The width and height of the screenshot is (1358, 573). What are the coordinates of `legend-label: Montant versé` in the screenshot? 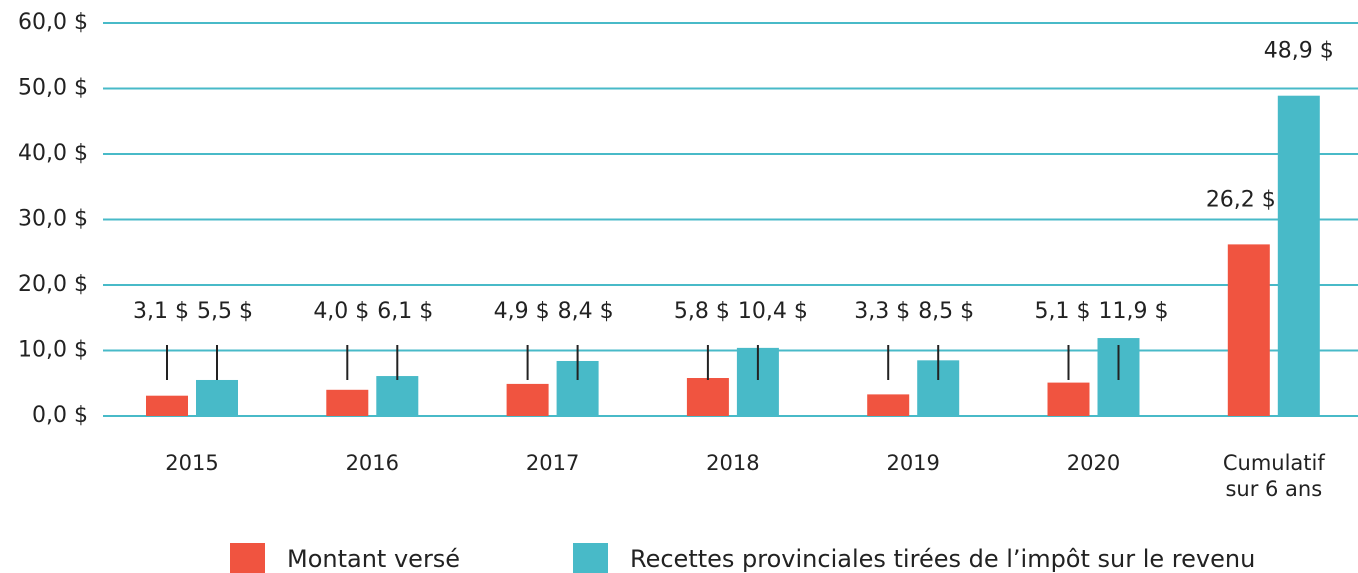 It's located at (373, 559).